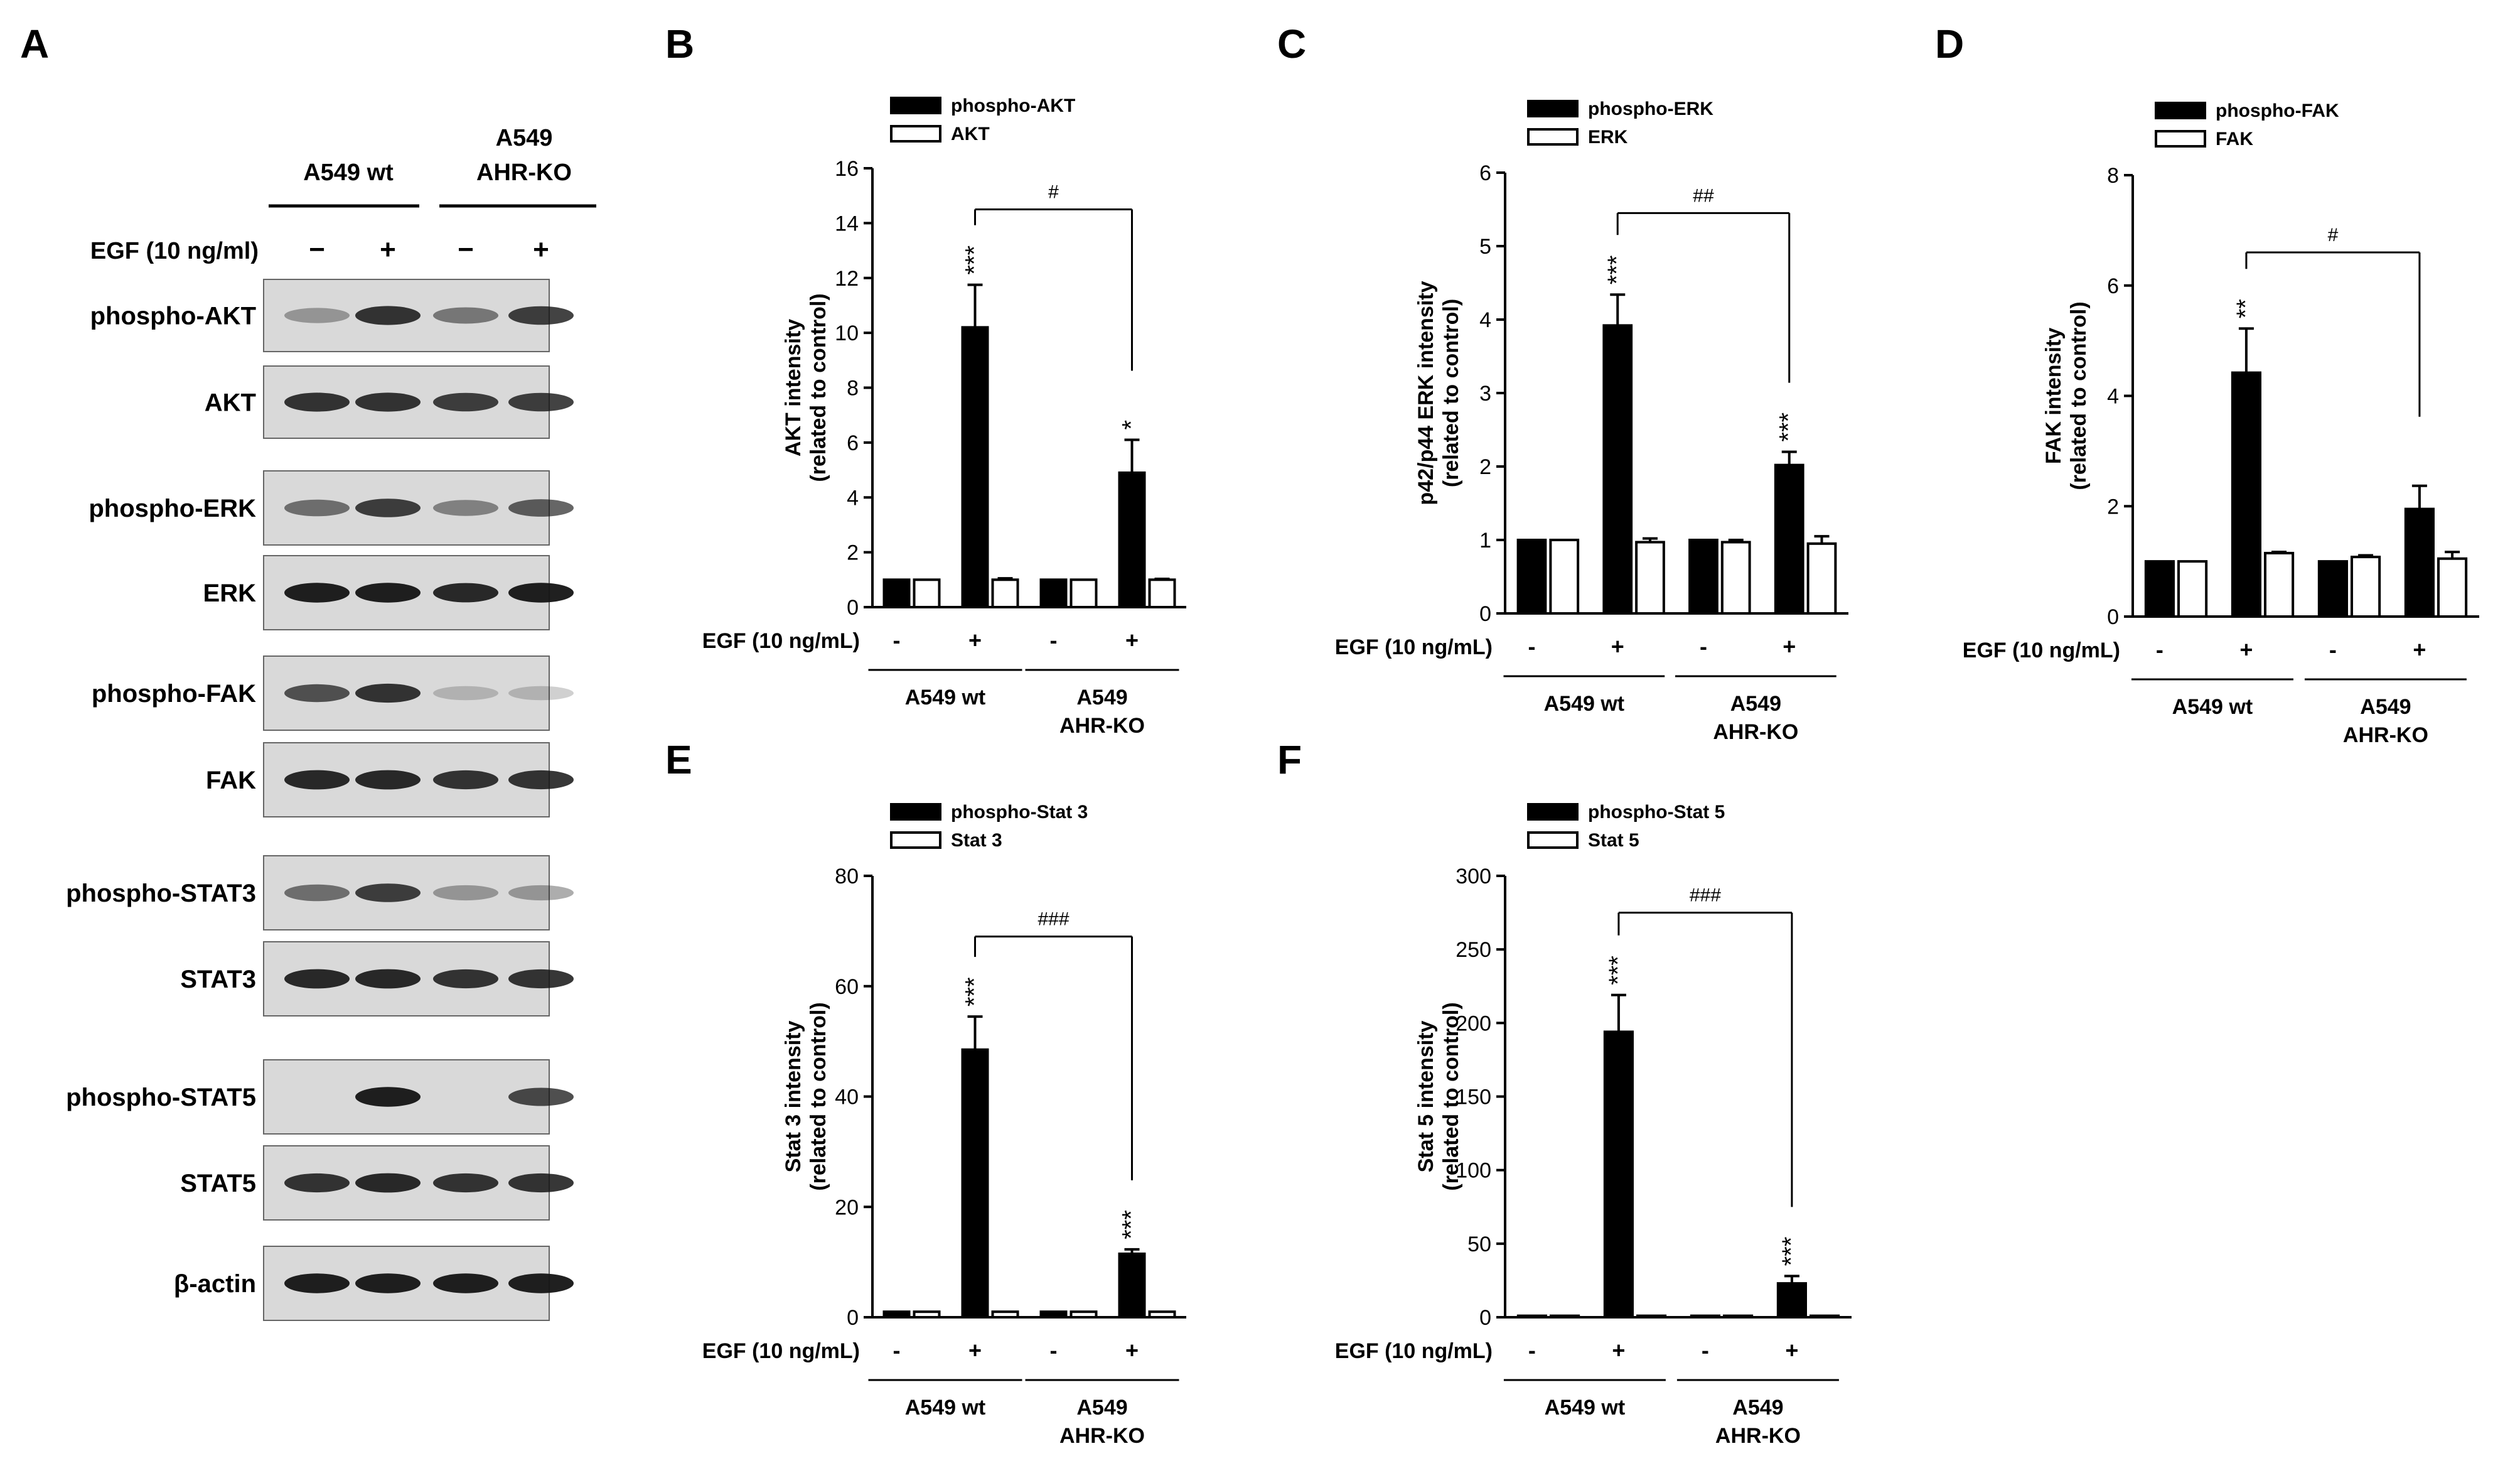 The width and height of the screenshot is (2520, 1483). I want to click on group-label-ko-line2: AHR-KO, so click(524, 172).